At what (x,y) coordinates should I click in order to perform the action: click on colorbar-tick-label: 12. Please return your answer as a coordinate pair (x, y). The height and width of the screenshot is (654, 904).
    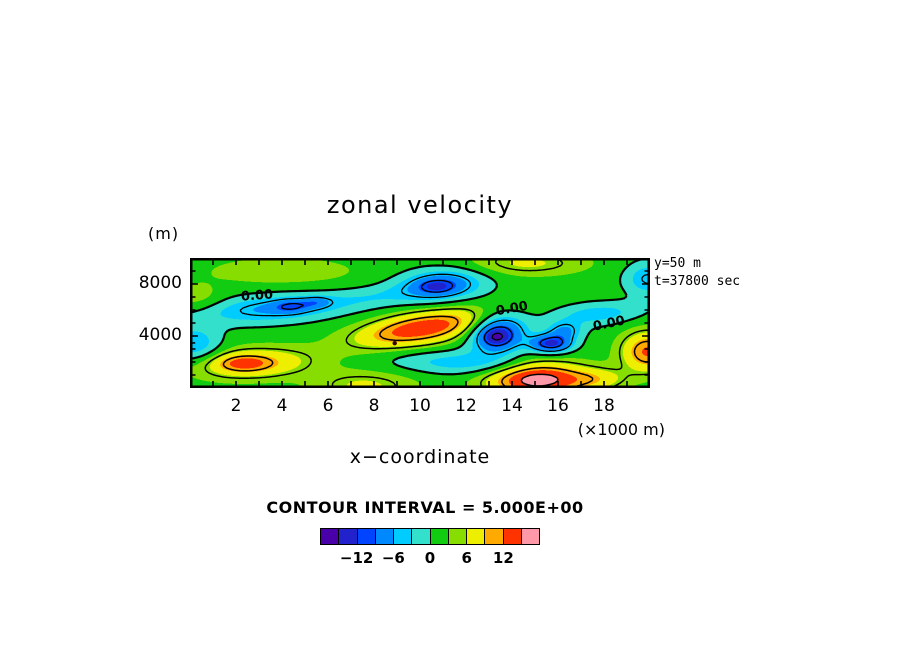
    Looking at the image, I should click on (503, 558).